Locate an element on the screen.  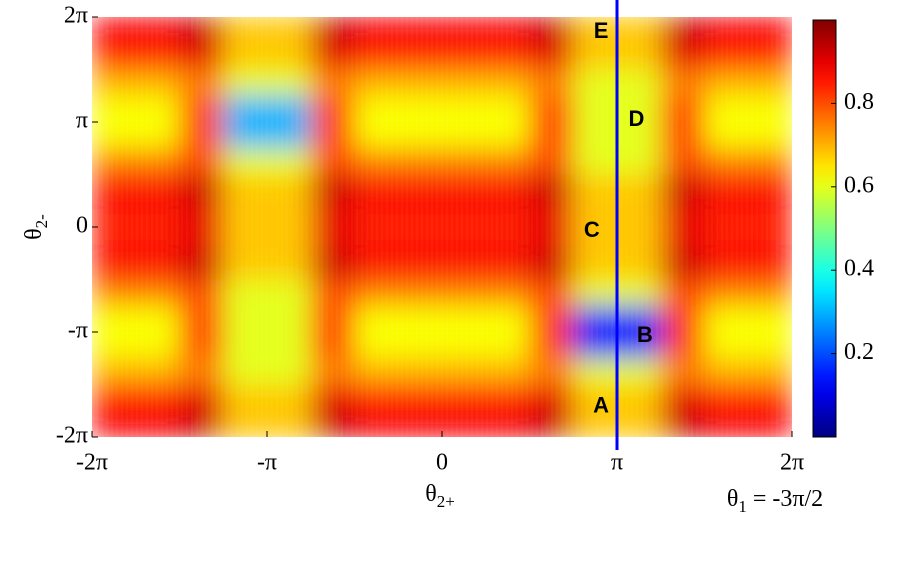
marker-label-symbol: θ is located at coordinates (733, 499).